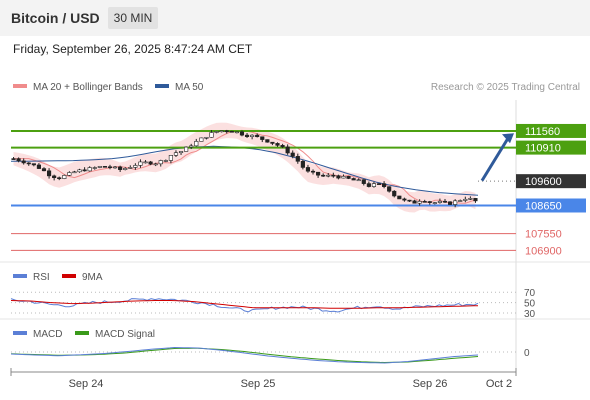 Image resolution: width=590 pixels, height=400 pixels. What do you see at coordinates (530, 304) in the screenshot?
I see `rsi-tick-50: 50` at bounding box center [530, 304].